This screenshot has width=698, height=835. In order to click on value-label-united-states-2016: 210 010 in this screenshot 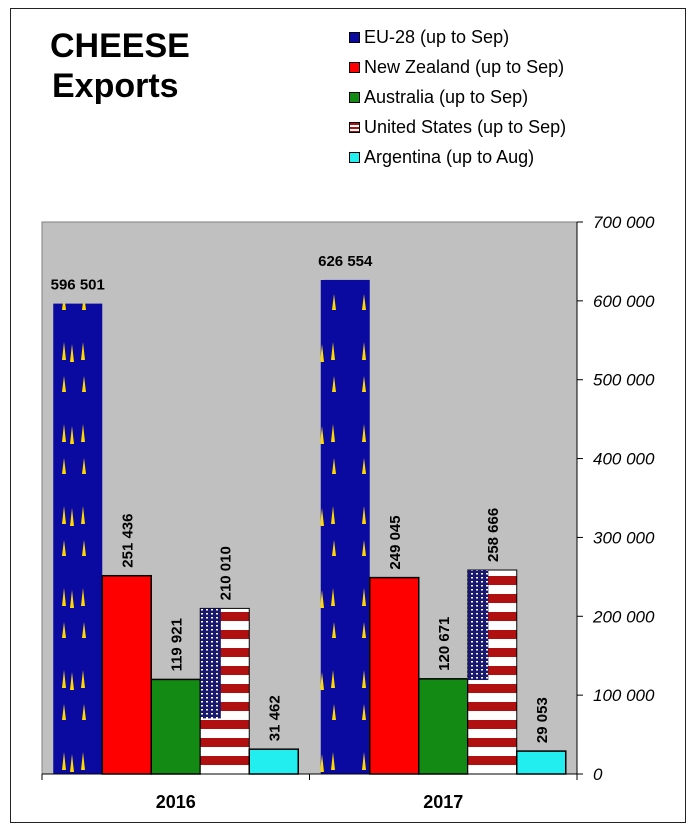, I will do `click(226, 573)`.